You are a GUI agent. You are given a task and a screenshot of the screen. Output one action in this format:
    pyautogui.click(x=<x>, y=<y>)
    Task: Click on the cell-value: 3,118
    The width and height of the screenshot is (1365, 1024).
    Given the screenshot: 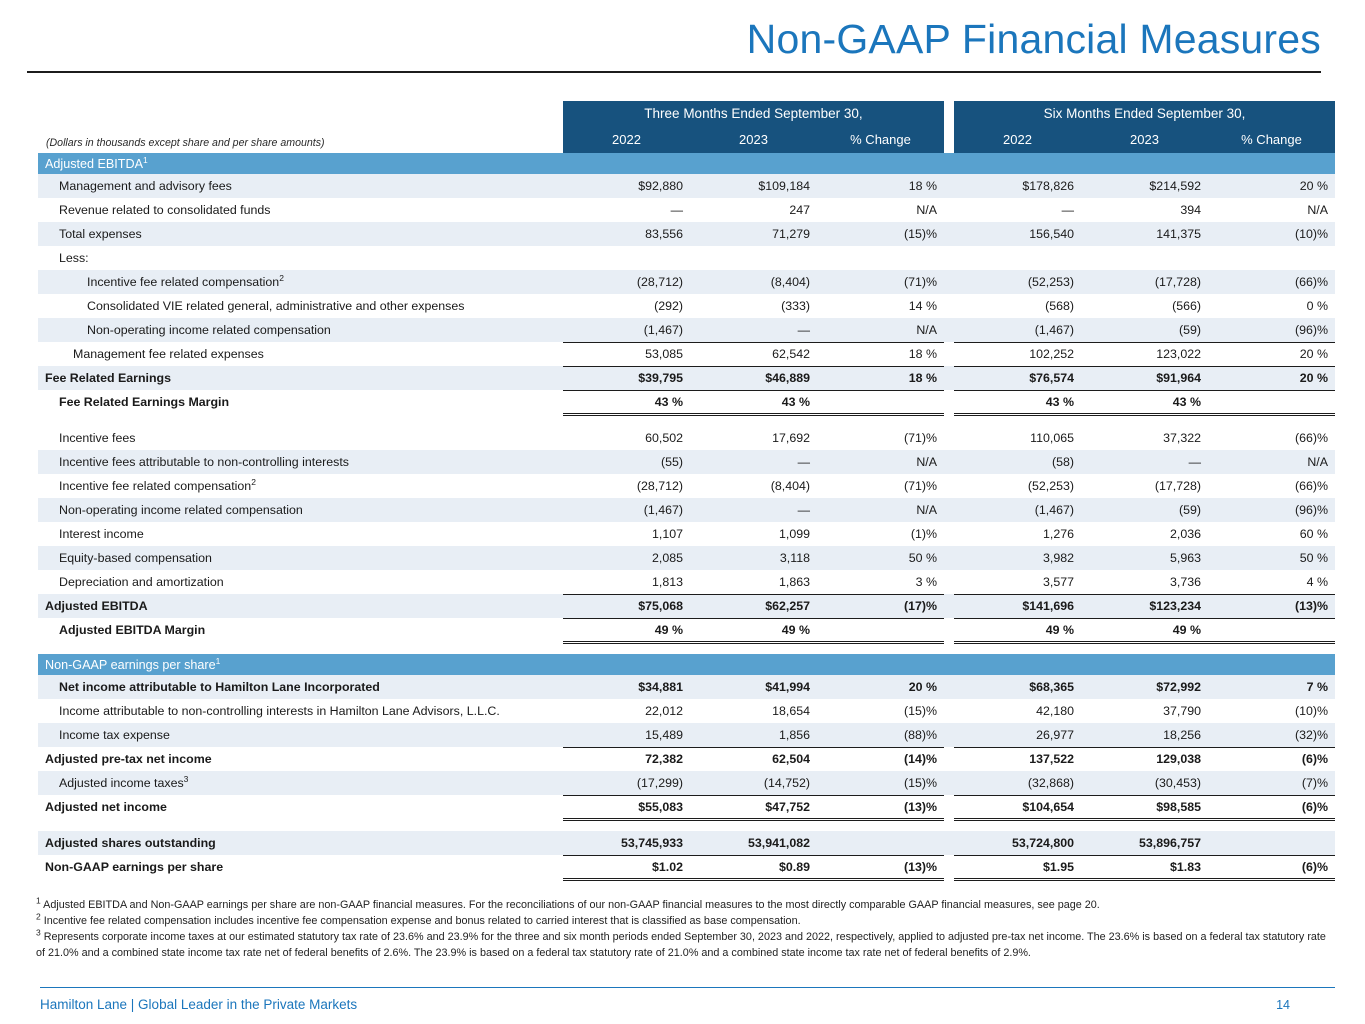 What is the action you would take?
    pyautogui.click(x=753, y=558)
    